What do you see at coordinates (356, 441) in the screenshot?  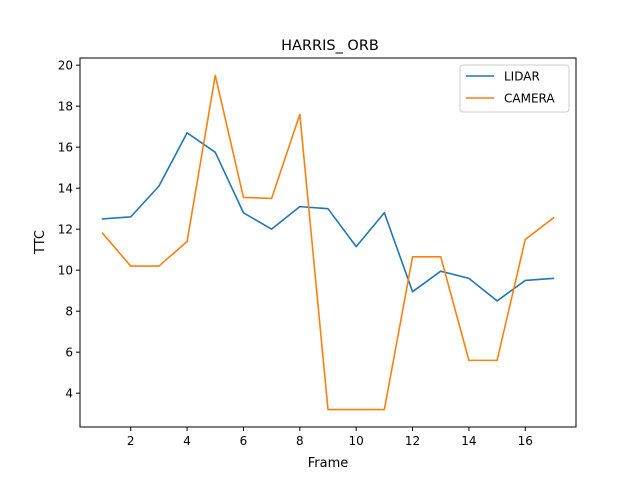 I see `x-tick-label: 10` at bounding box center [356, 441].